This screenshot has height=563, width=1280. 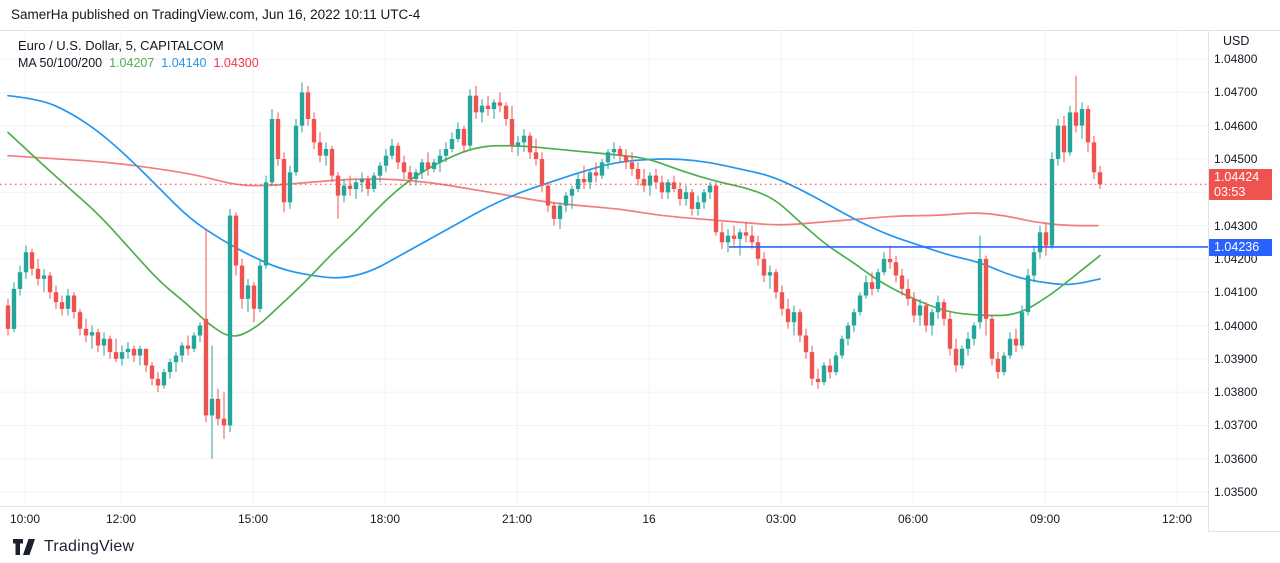 I want to click on tradingview-icon, so click(x=24, y=547).